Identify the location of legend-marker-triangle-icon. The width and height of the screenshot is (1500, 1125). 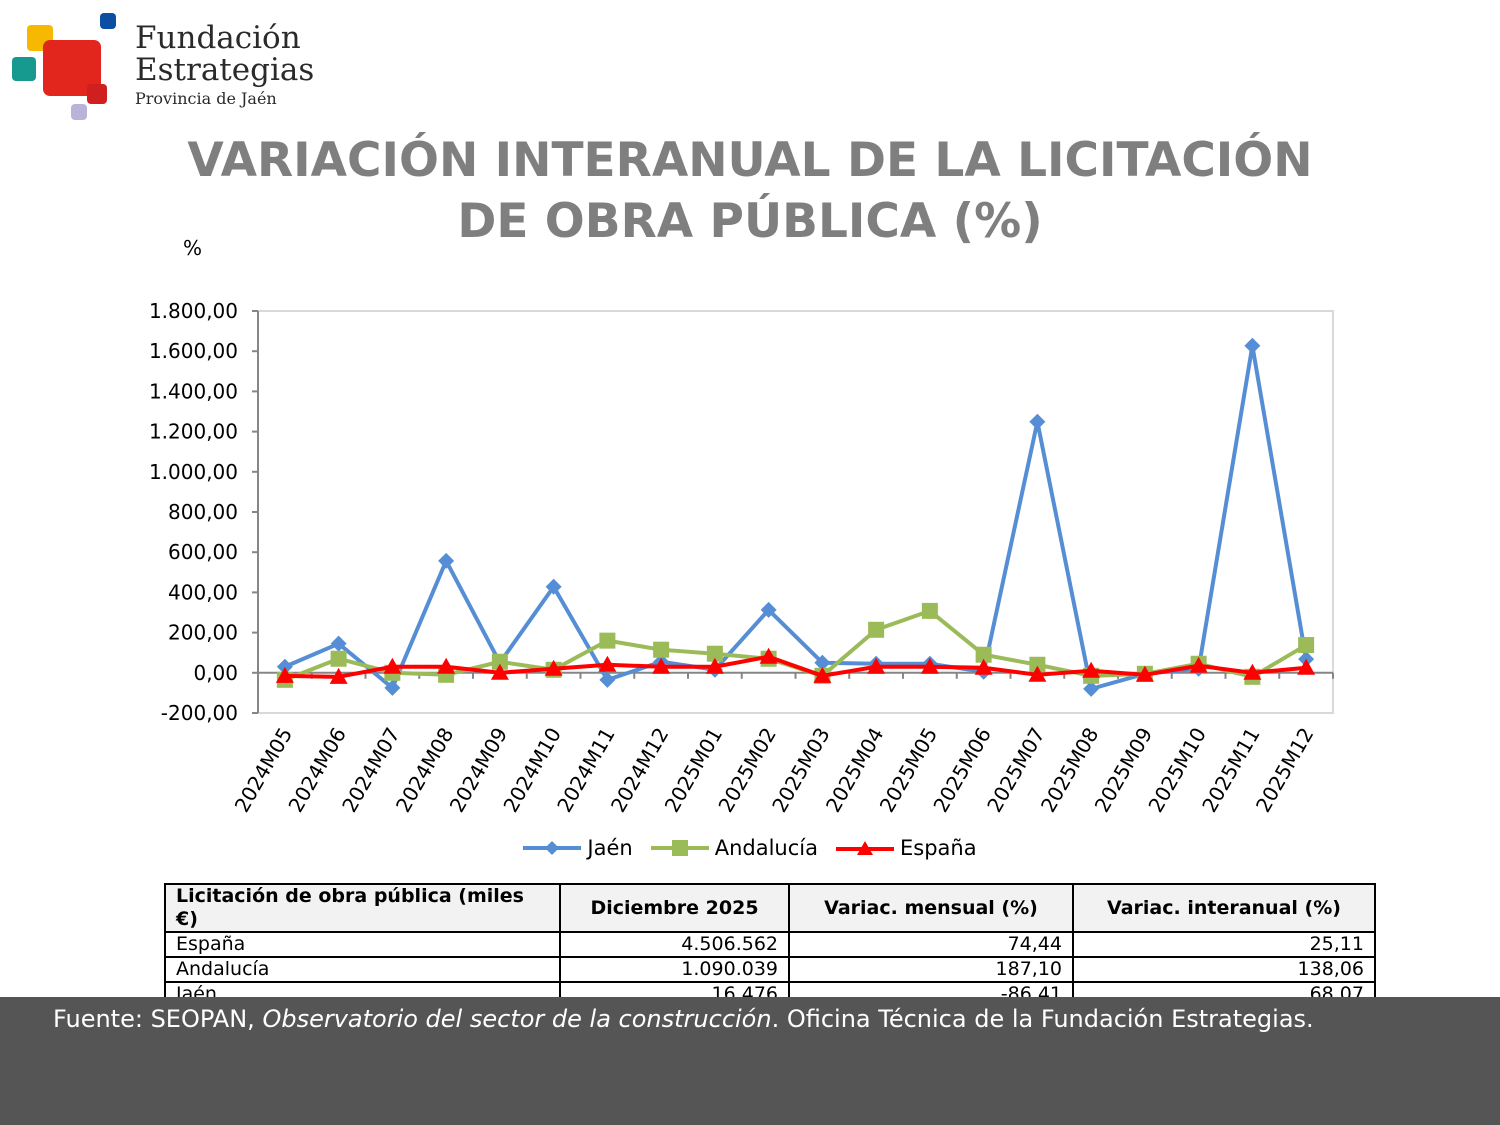
(864, 848).